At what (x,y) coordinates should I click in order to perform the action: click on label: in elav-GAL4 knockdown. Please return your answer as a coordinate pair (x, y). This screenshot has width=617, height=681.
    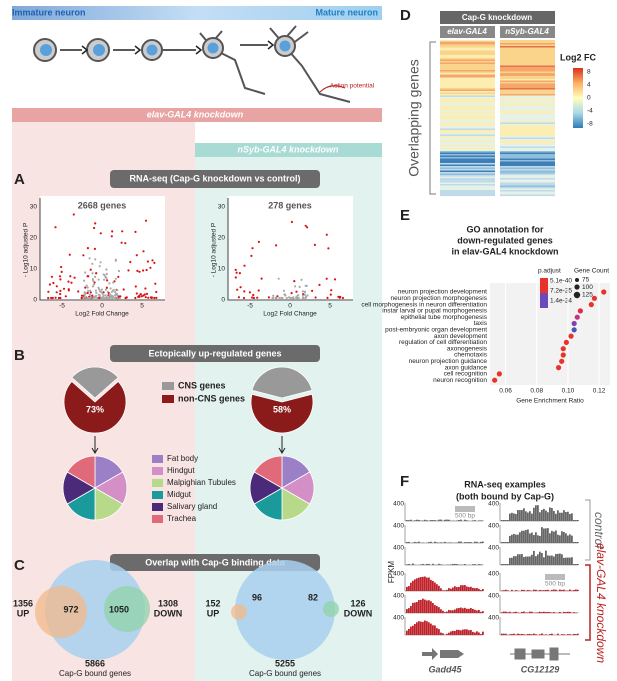
    Looking at the image, I should click on (504, 251).